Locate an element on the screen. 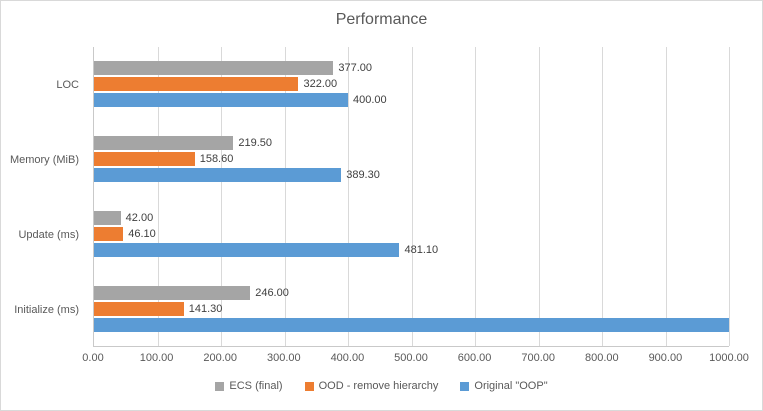  category-label: LOC is located at coordinates (67, 84).